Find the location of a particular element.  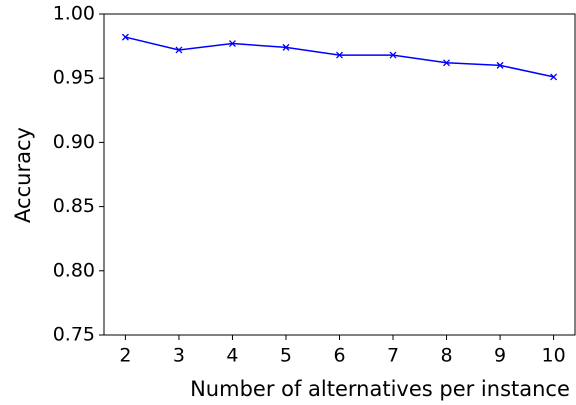

y-tick-label: 0.90 is located at coordinates (74, 142).